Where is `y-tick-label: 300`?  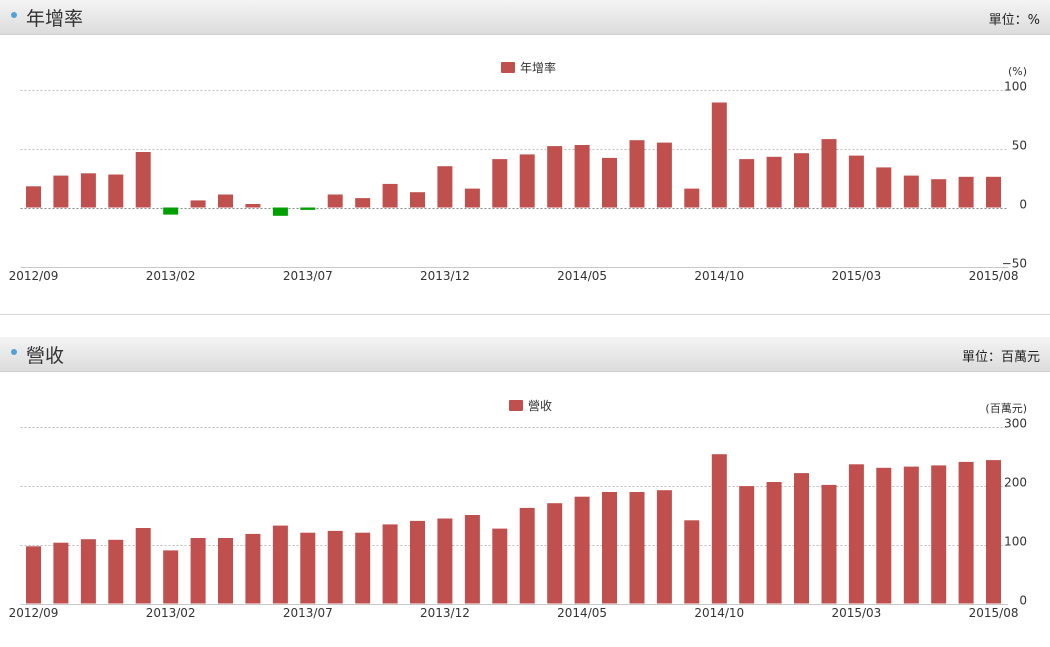
y-tick-label: 300 is located at coordinates (1015, 424).